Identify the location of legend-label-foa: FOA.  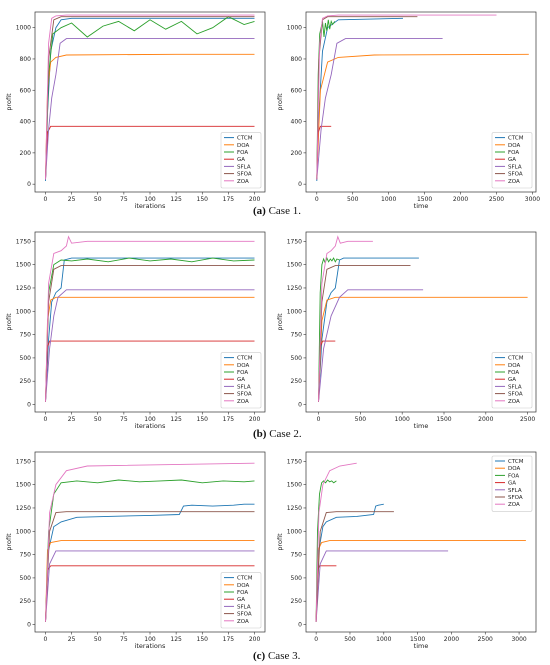
(513, 373).